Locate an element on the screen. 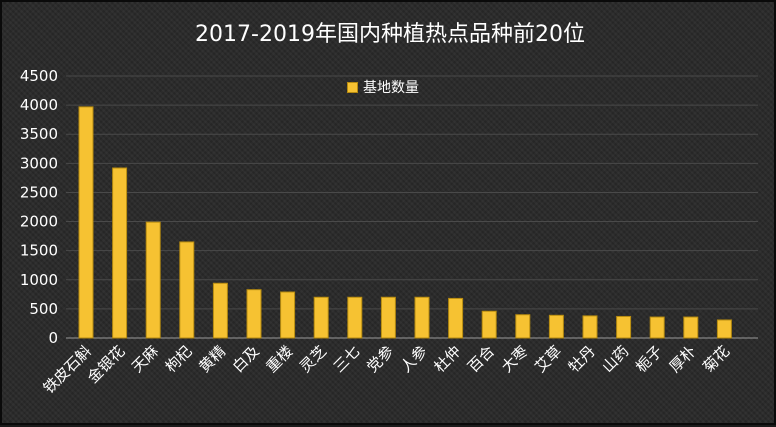 The height and width of the screenshot is (427, 776). y-tick-label: 2000 is located at coordinates (39, 222).